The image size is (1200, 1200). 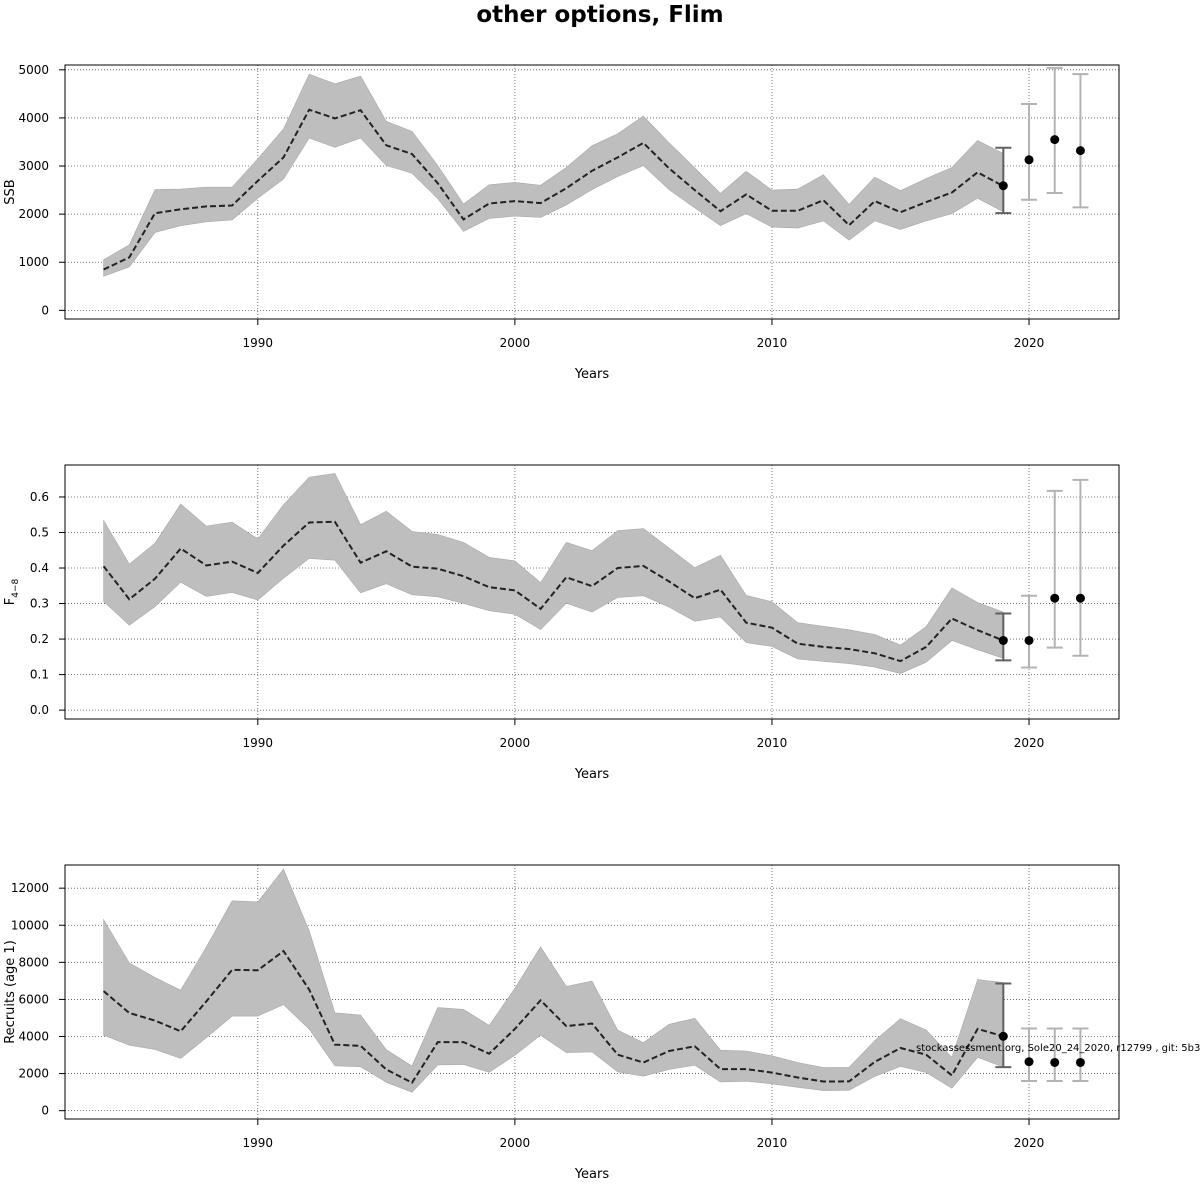 I want to click on y-tick-label: 5000, so click(x=33, y=70).